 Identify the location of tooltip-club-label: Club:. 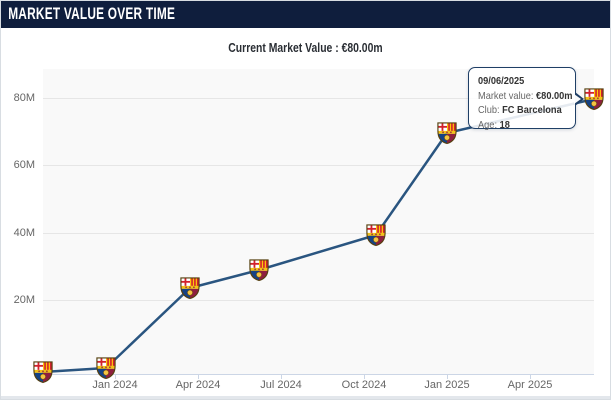
(490, 110).